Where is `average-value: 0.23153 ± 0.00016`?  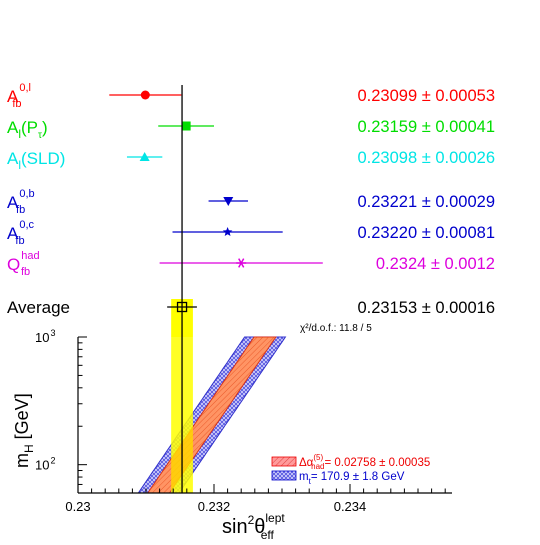 average-value: 0.23153 ± 0.00016 is located at coordinates (426, 308).